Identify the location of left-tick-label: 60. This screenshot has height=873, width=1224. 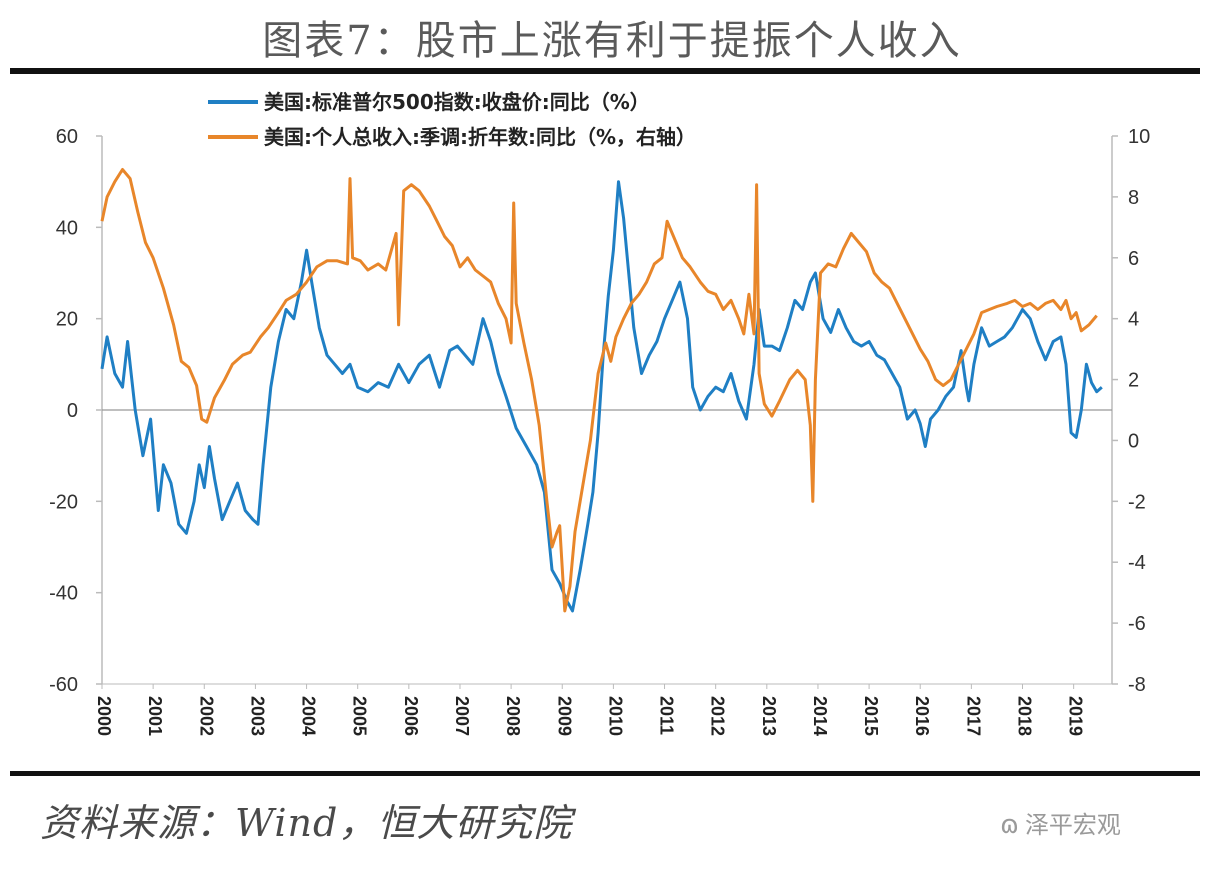
(67, 137).